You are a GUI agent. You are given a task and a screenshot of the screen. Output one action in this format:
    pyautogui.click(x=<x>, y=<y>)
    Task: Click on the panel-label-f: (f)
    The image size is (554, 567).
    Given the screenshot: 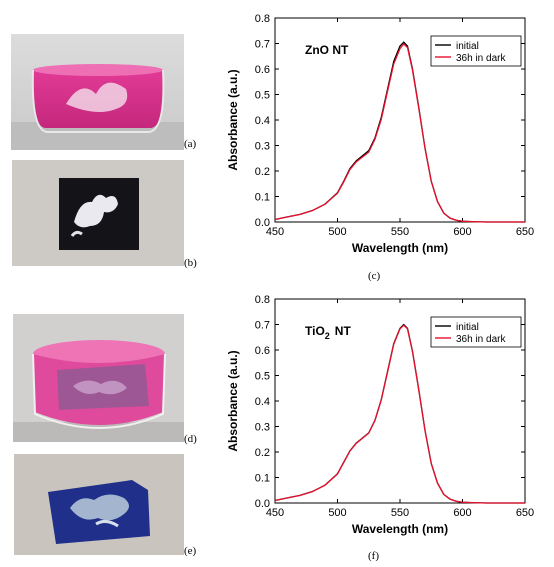 What is the action you would take?
    pyautogui.click(x=373, y=556)
    